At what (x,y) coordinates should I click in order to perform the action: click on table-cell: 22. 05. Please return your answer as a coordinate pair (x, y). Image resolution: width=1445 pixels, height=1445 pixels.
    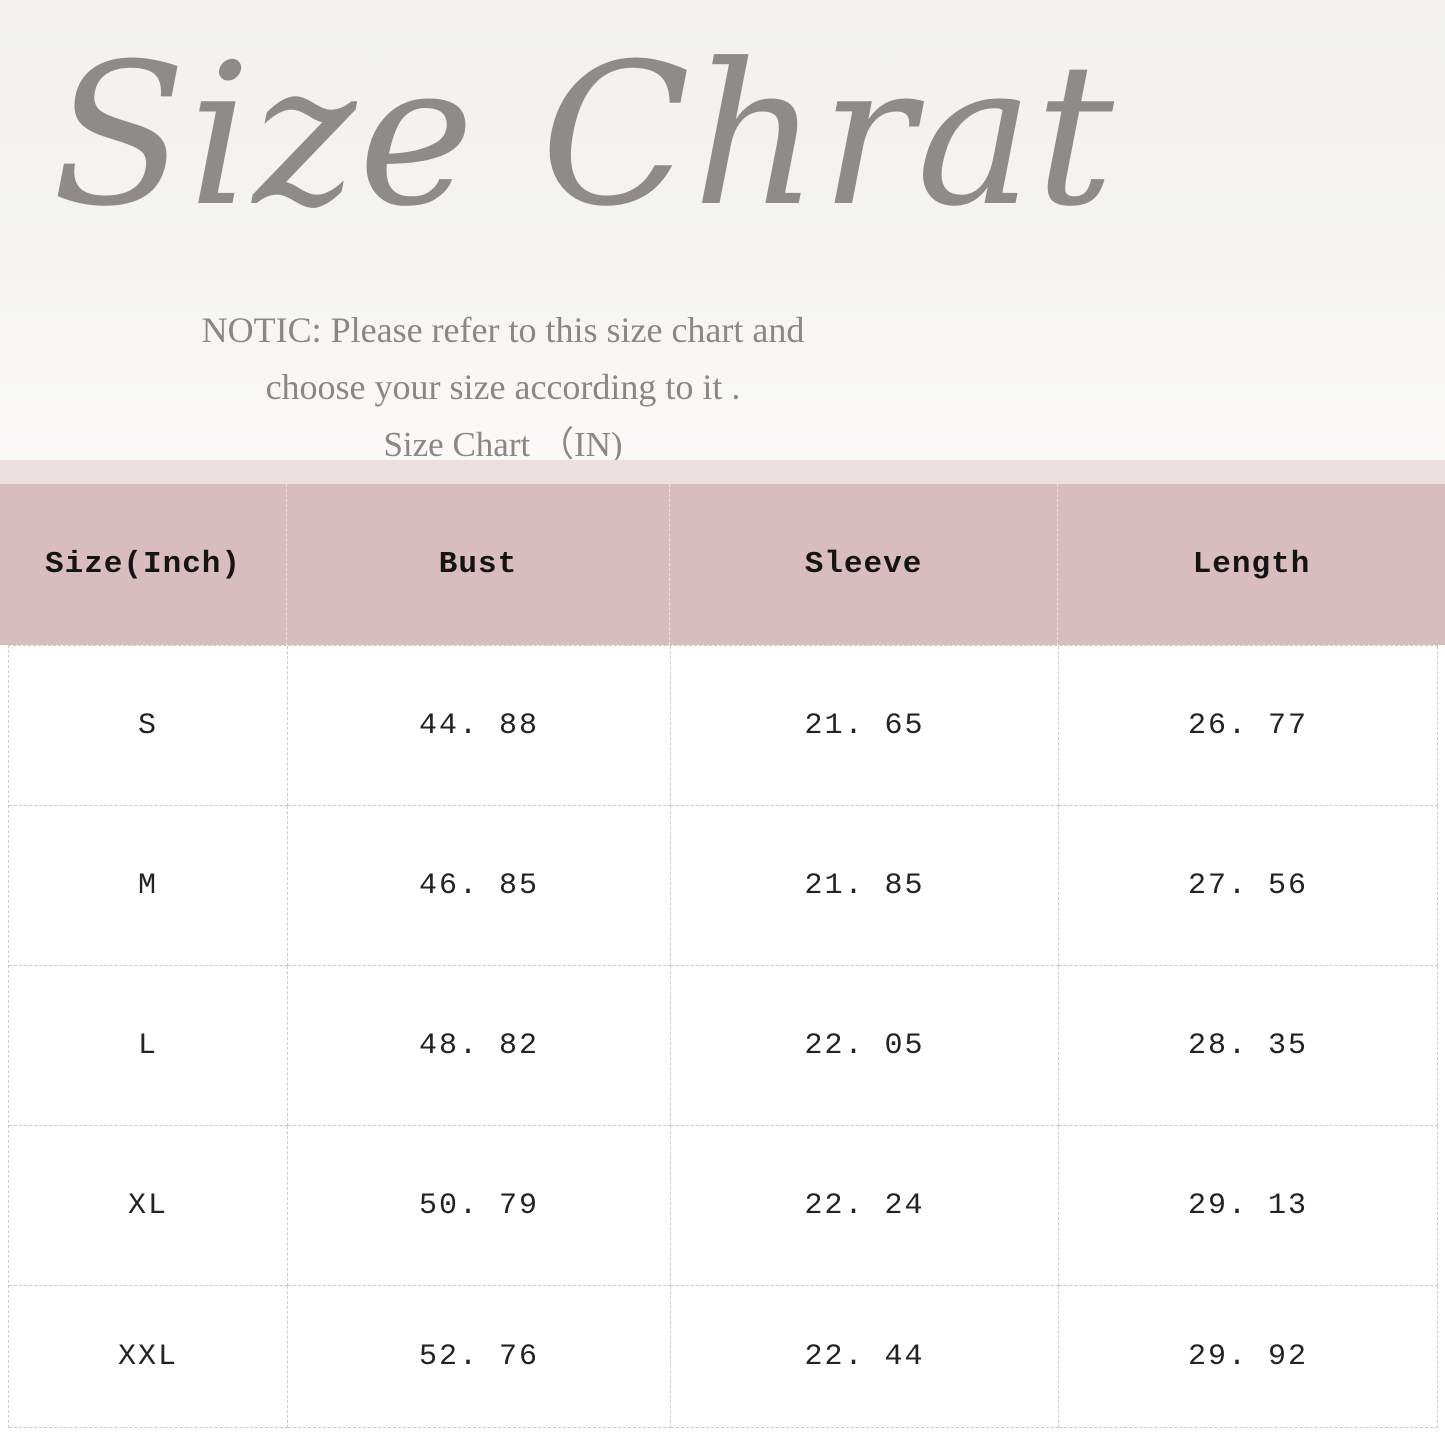
    Looking at the image, I should click on (865, 1046).